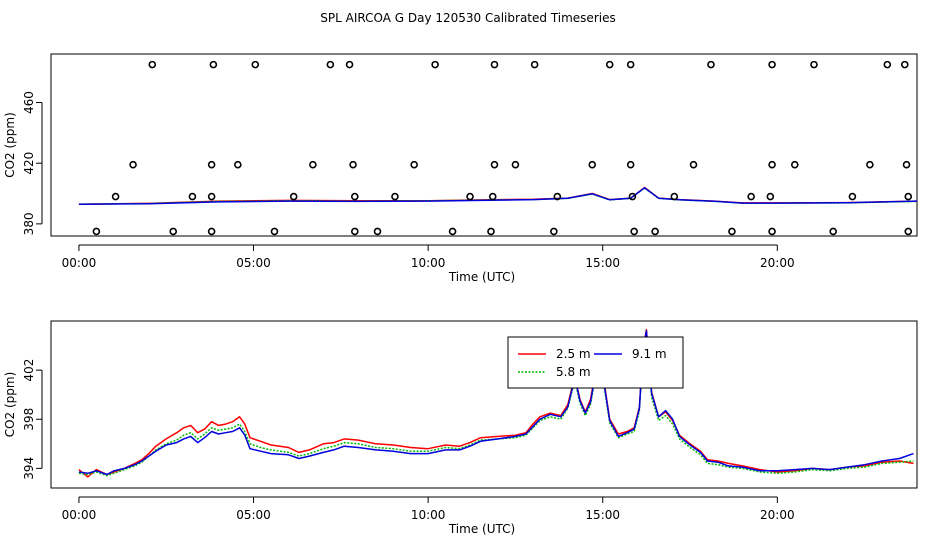  I want to click on legend-label: 2.5 m, so click(573, 354).